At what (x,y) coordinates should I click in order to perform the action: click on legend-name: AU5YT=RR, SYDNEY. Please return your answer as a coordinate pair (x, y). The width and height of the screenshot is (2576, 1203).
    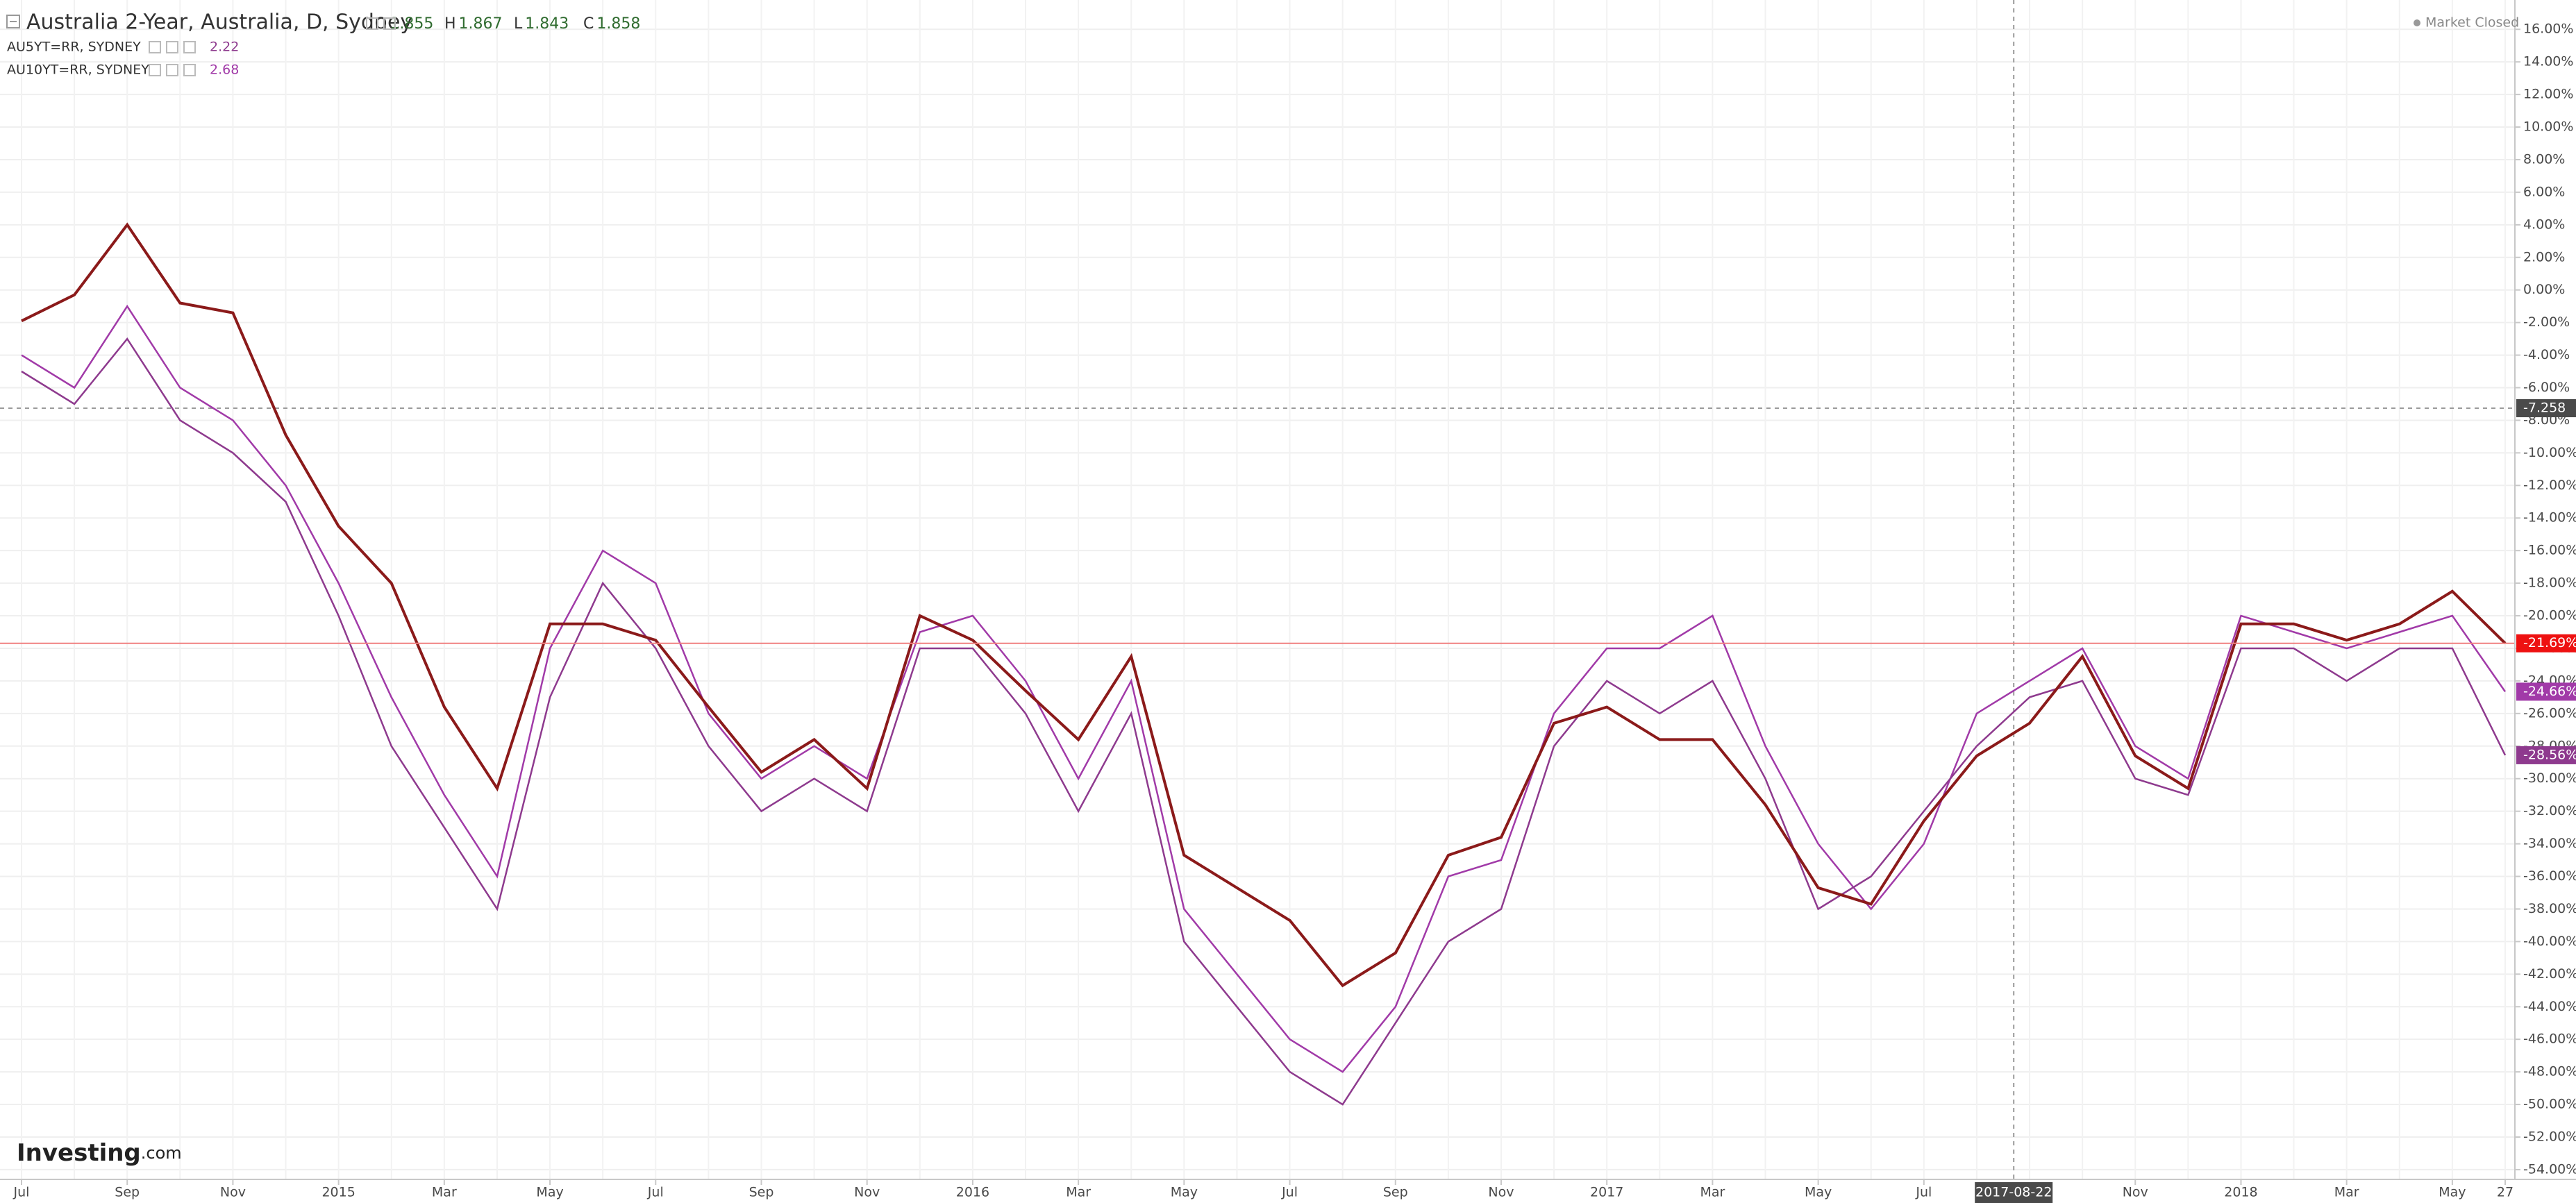
    Looking at the image, I should click on (74, 48).